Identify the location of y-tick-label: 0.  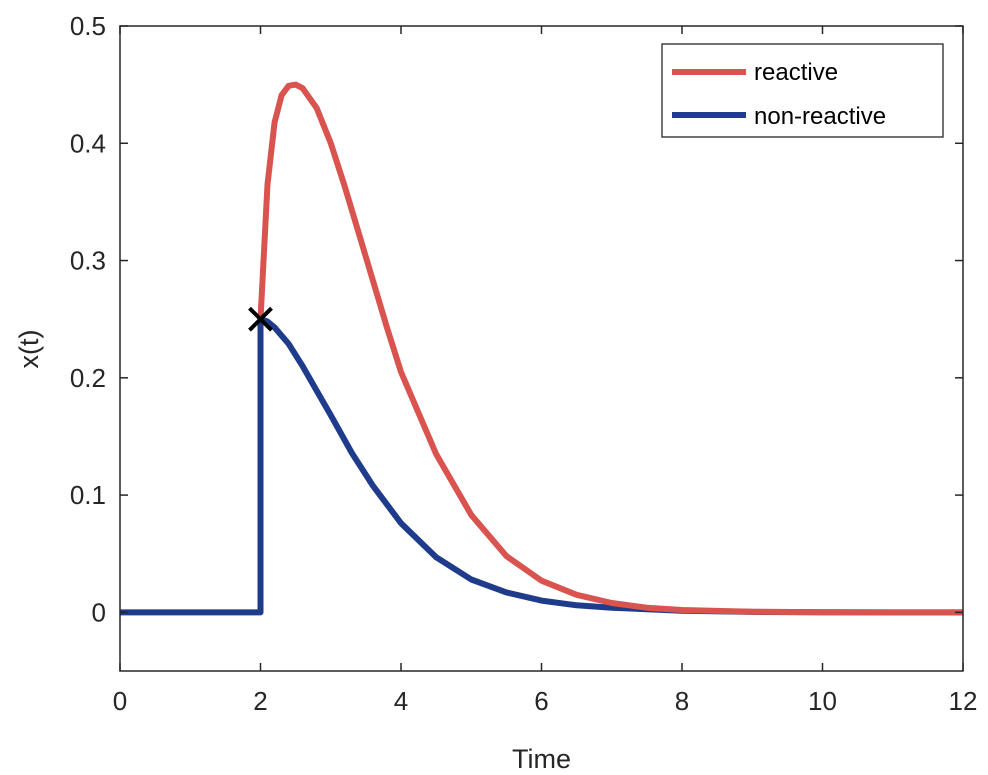
(99, 612).